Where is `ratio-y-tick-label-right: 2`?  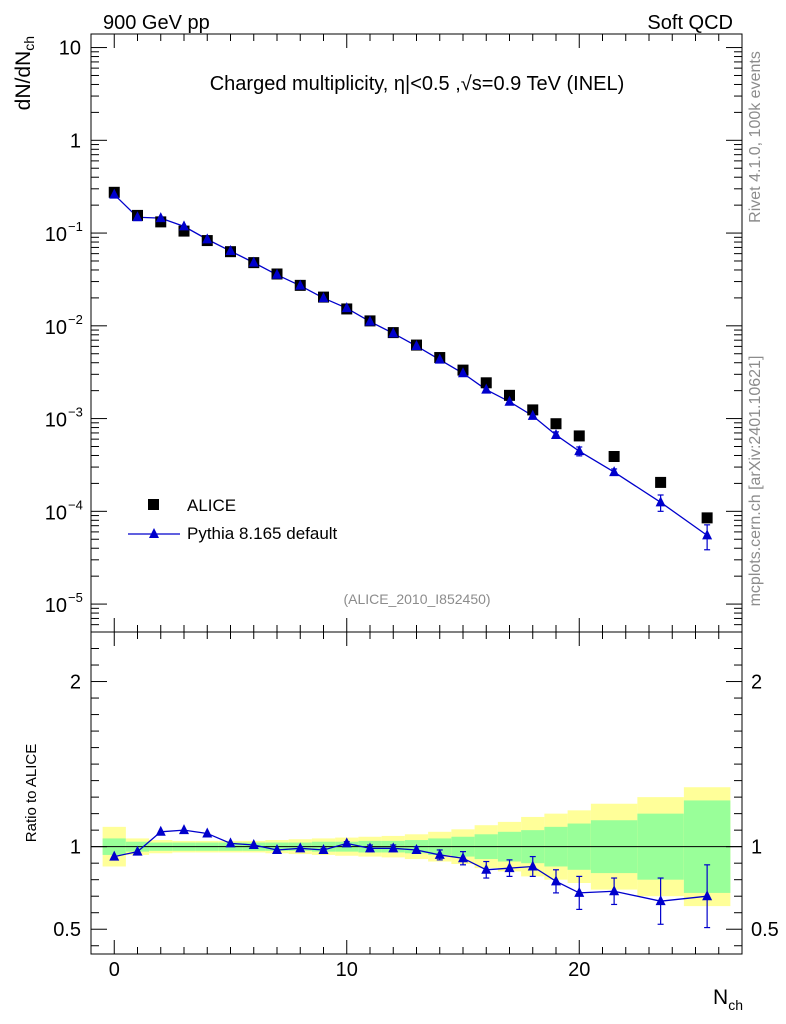
ratio-y-tick-label-right: 2 is located at coordinates (756, 683).